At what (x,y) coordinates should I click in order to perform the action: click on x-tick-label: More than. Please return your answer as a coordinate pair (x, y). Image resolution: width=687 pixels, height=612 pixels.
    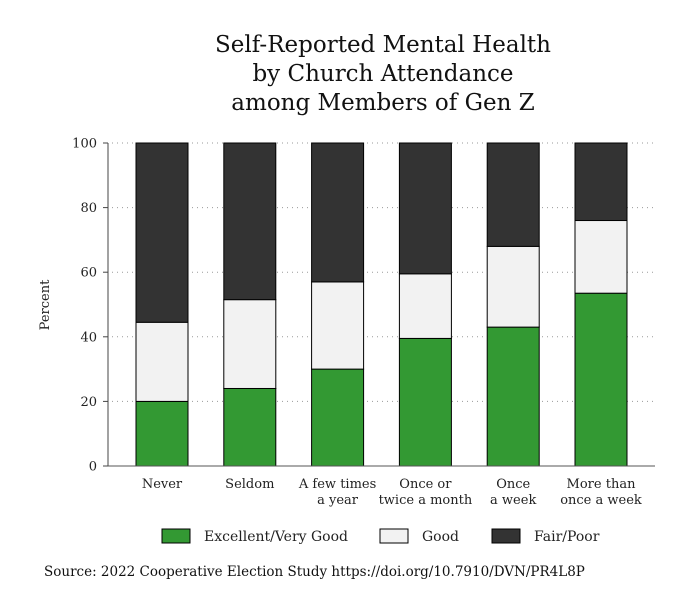
    Looking at the image, I should click on (602, 484).